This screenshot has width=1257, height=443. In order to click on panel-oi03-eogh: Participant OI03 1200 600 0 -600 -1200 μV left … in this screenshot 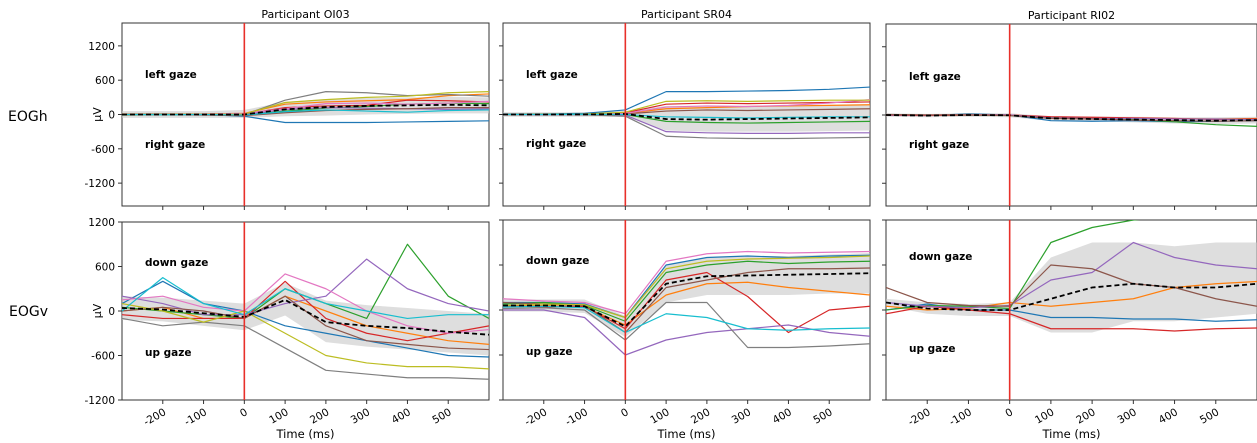, I will do `click(287, 109)`.